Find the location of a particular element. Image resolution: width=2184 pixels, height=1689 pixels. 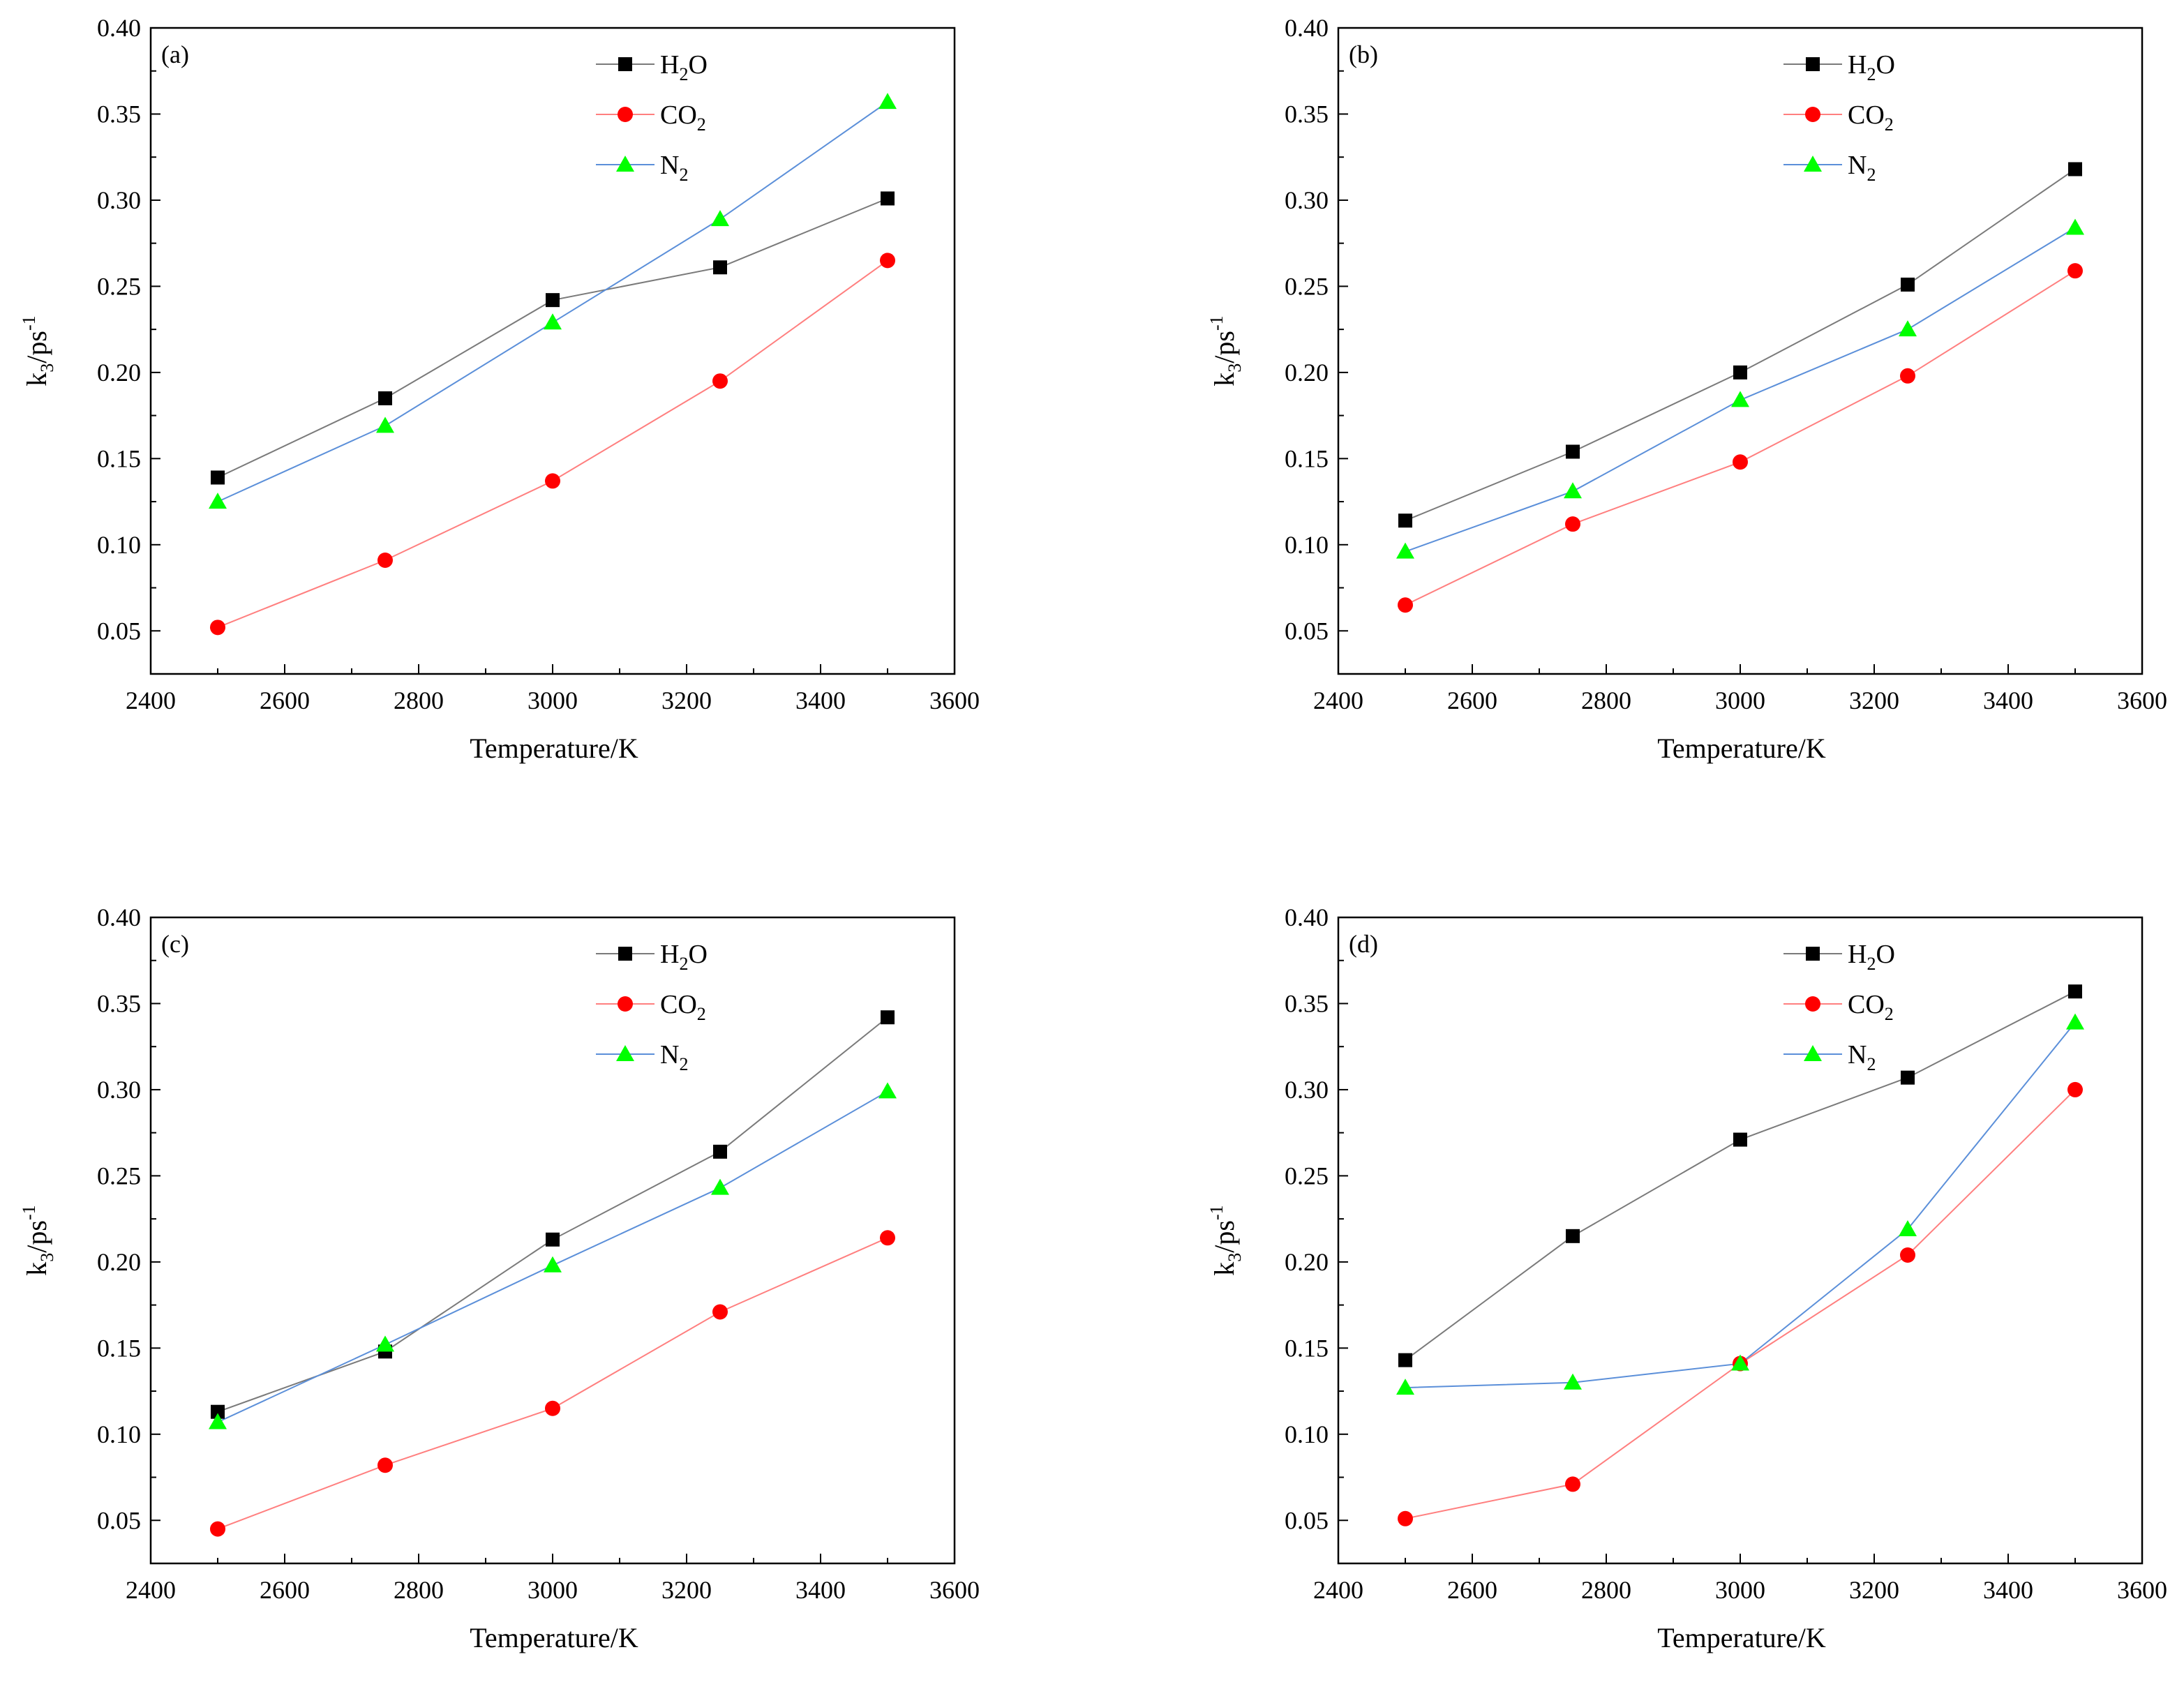

x-tick-label: 3400 is located at coordinates (2008, 1590).